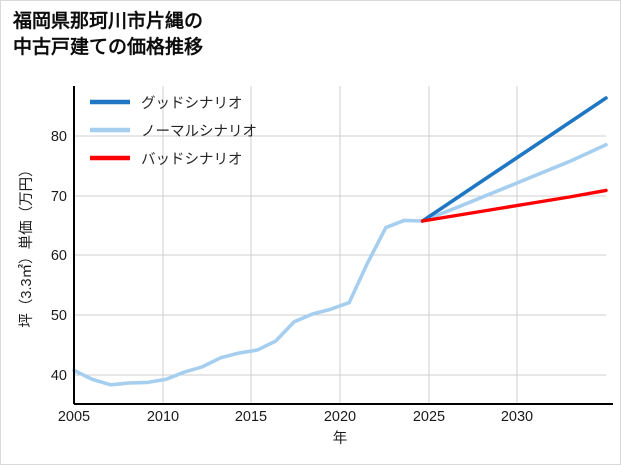  What do you see at coordinates (26, 244) in the screenshot?
I see `y-axis-title: 坪（3.3㎡）単価（万円）` at bounding box center [26, 244].